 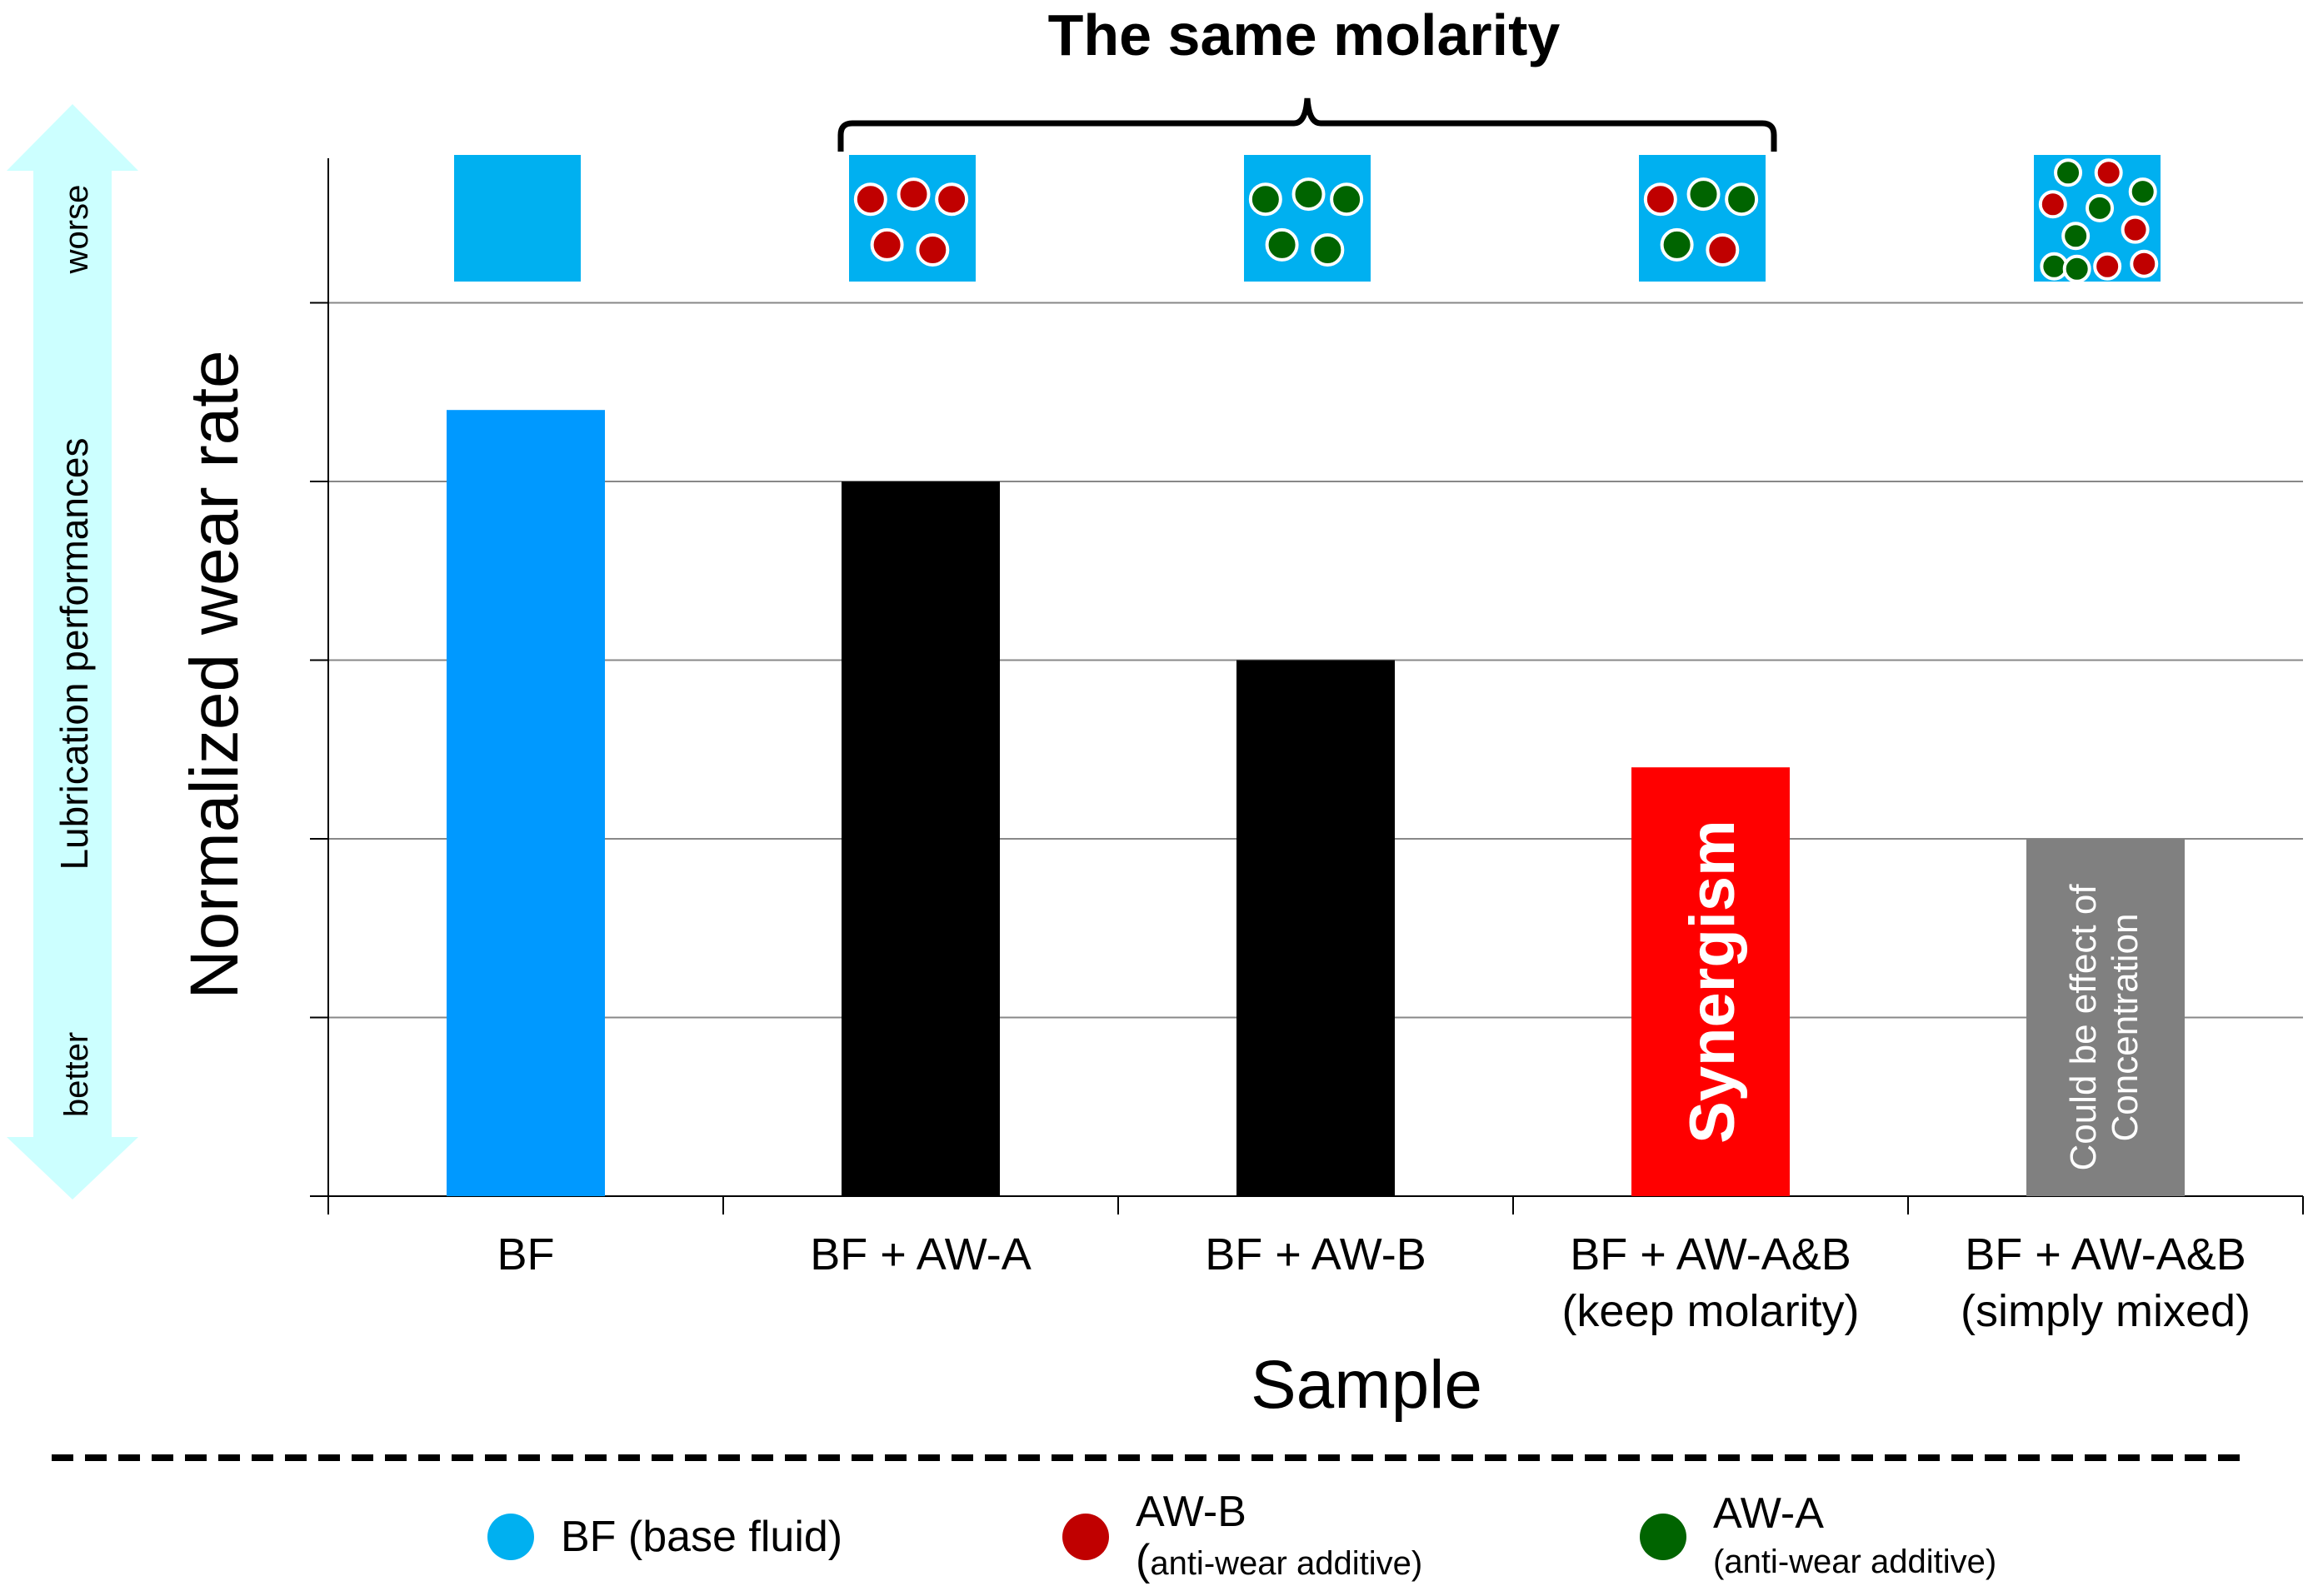 I want to click on sample-icons, so click(x=1307, y=219).